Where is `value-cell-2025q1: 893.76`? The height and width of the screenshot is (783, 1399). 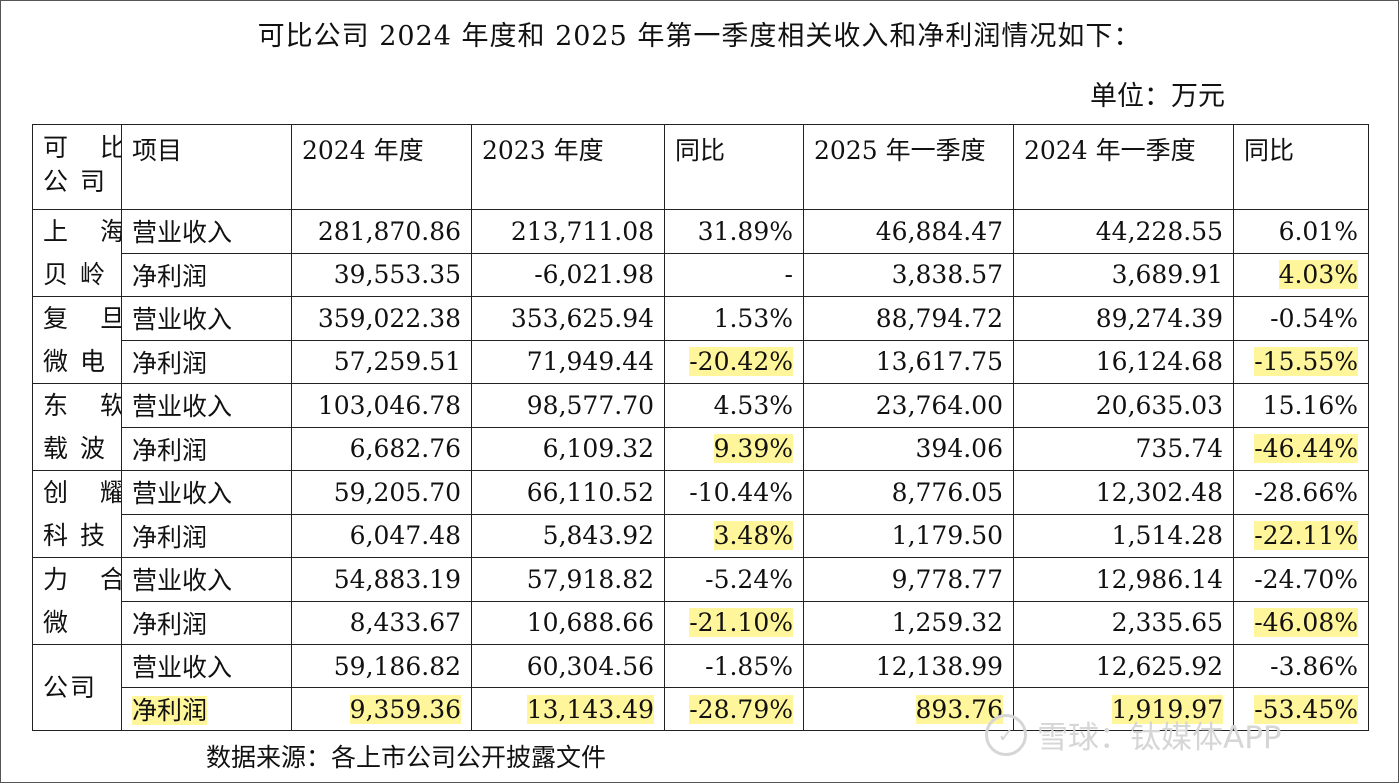
value-cell-2025q1: 893.76 is located at coordinates (908, 709).